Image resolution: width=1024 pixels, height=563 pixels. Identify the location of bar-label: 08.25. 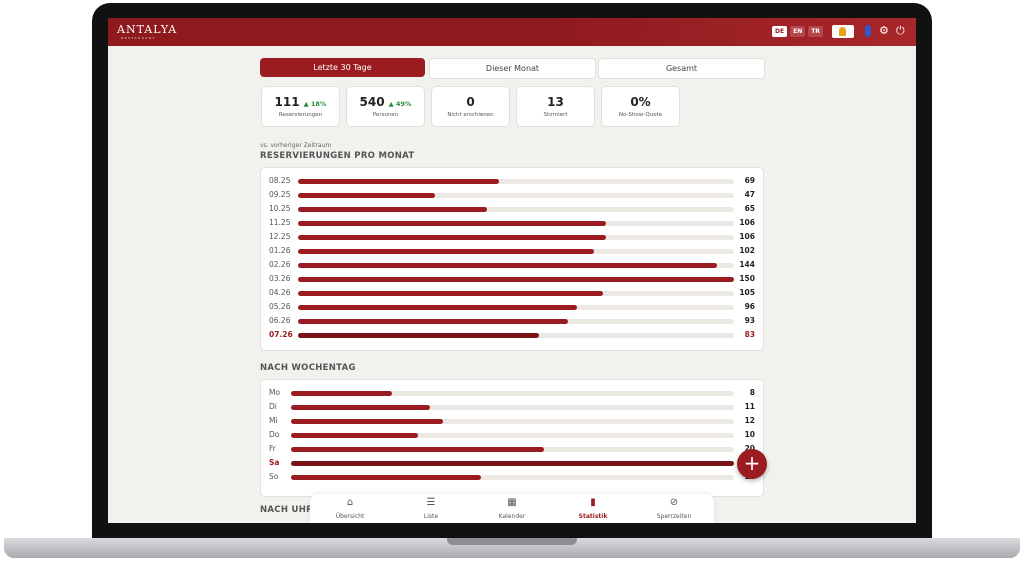
(280, 180).